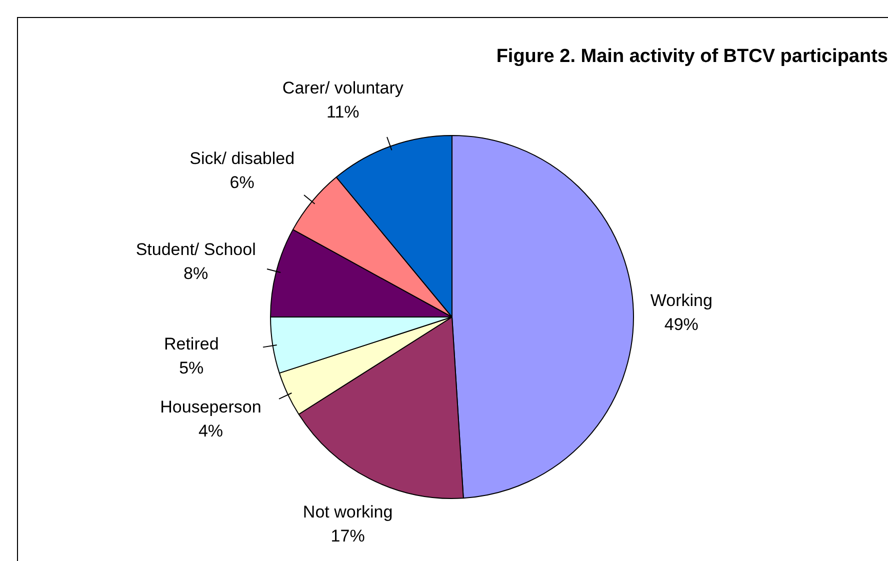 Image resolution: width=888 pixels, height=561 pixels. I want to click on slice-label: Sick/ disabled, so click(242, 158).